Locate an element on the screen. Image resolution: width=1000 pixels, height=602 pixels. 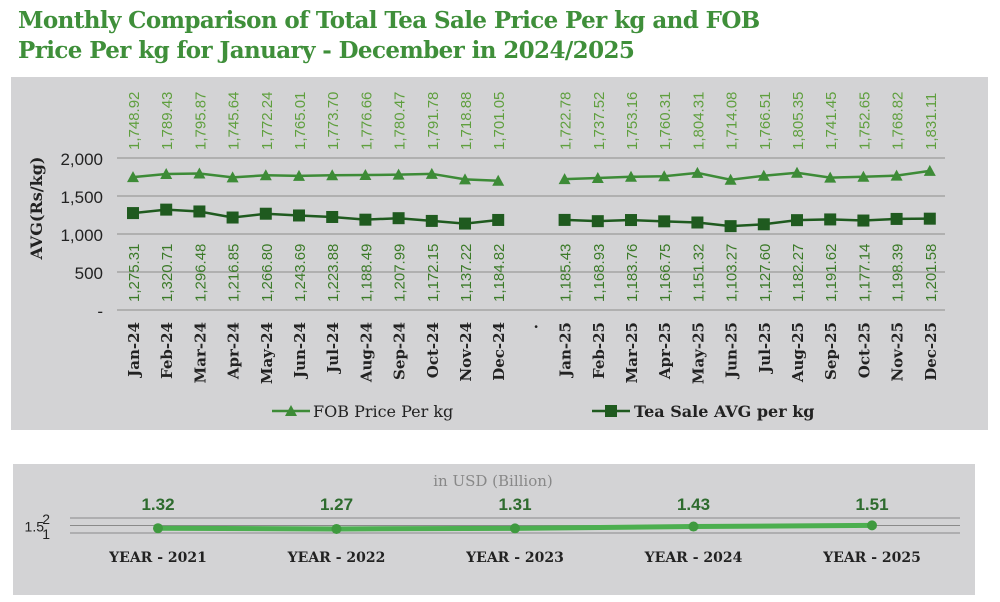
x-tick-label: Nov-24 is located at coordinates (466, 352).